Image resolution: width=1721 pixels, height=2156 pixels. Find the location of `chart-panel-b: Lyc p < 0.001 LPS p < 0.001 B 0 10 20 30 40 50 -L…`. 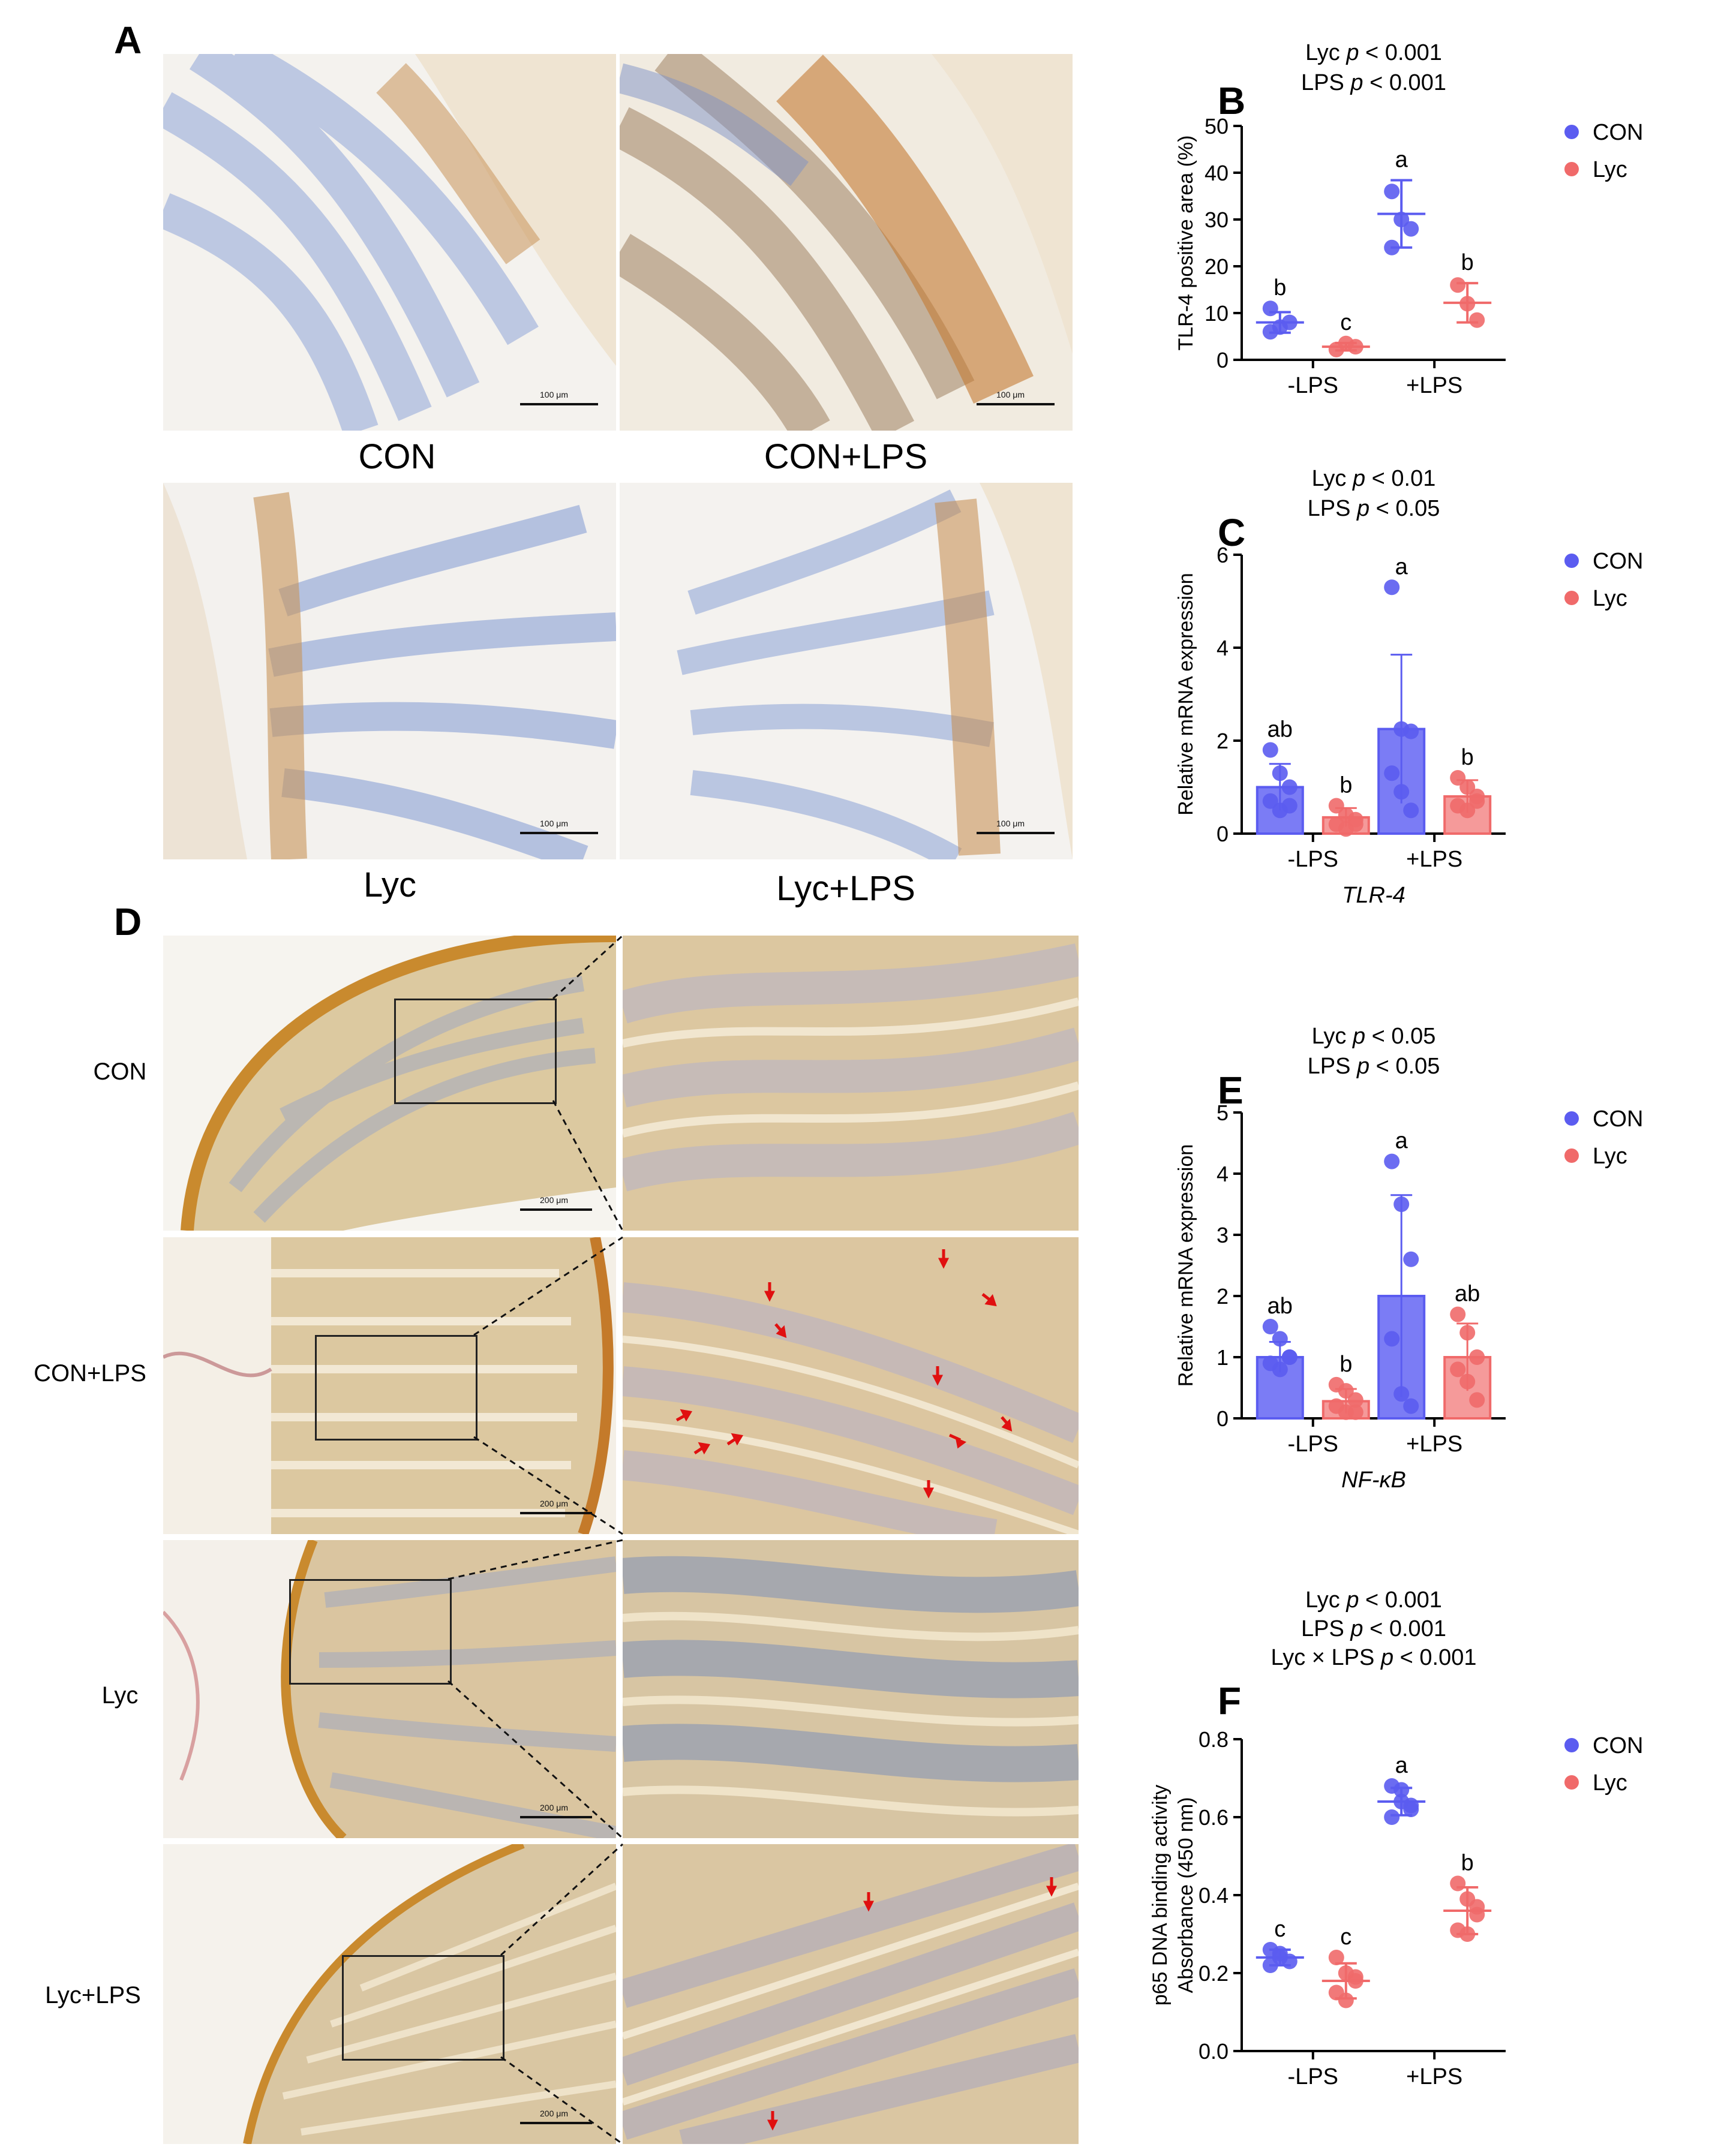

chart-panel-b: Lyc p < 0.001 LPS p < 0.001 B 0 10 20 30 40 50 -L… is located at coordinates (1409, 219).